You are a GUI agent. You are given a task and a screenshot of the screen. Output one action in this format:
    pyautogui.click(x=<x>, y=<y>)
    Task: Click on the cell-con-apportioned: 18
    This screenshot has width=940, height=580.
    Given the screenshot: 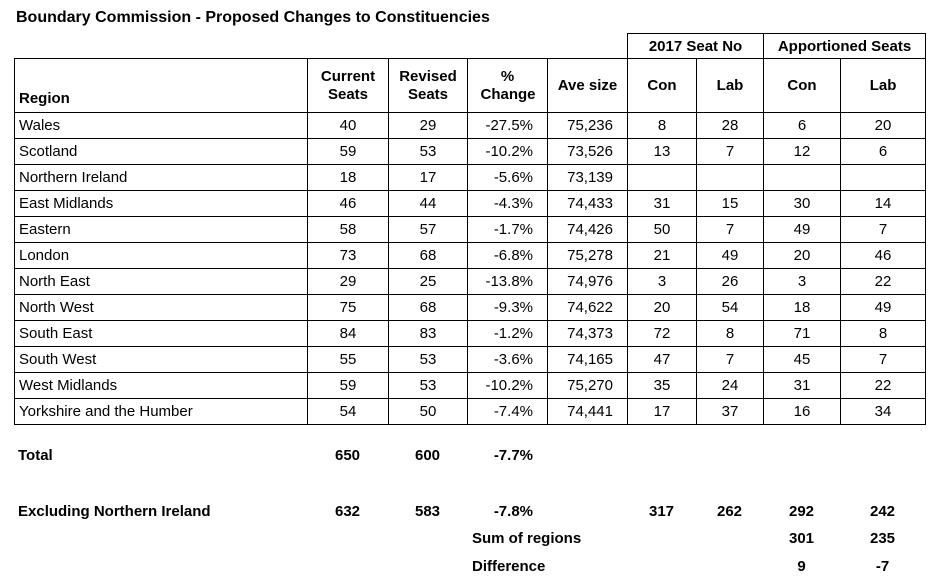 What is the action you would take?
    pyautogui.click(x=802, y=307)
    